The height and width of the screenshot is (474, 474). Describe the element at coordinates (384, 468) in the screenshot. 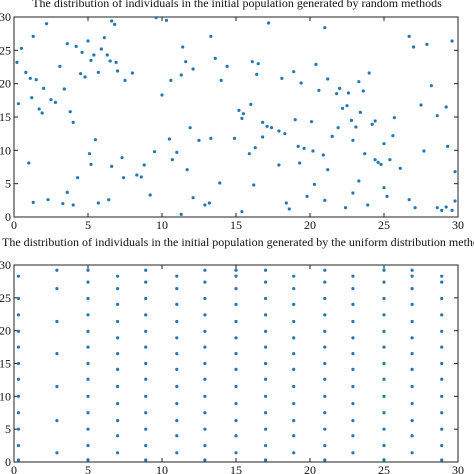

I see `x-tick-label: 25` at that location.